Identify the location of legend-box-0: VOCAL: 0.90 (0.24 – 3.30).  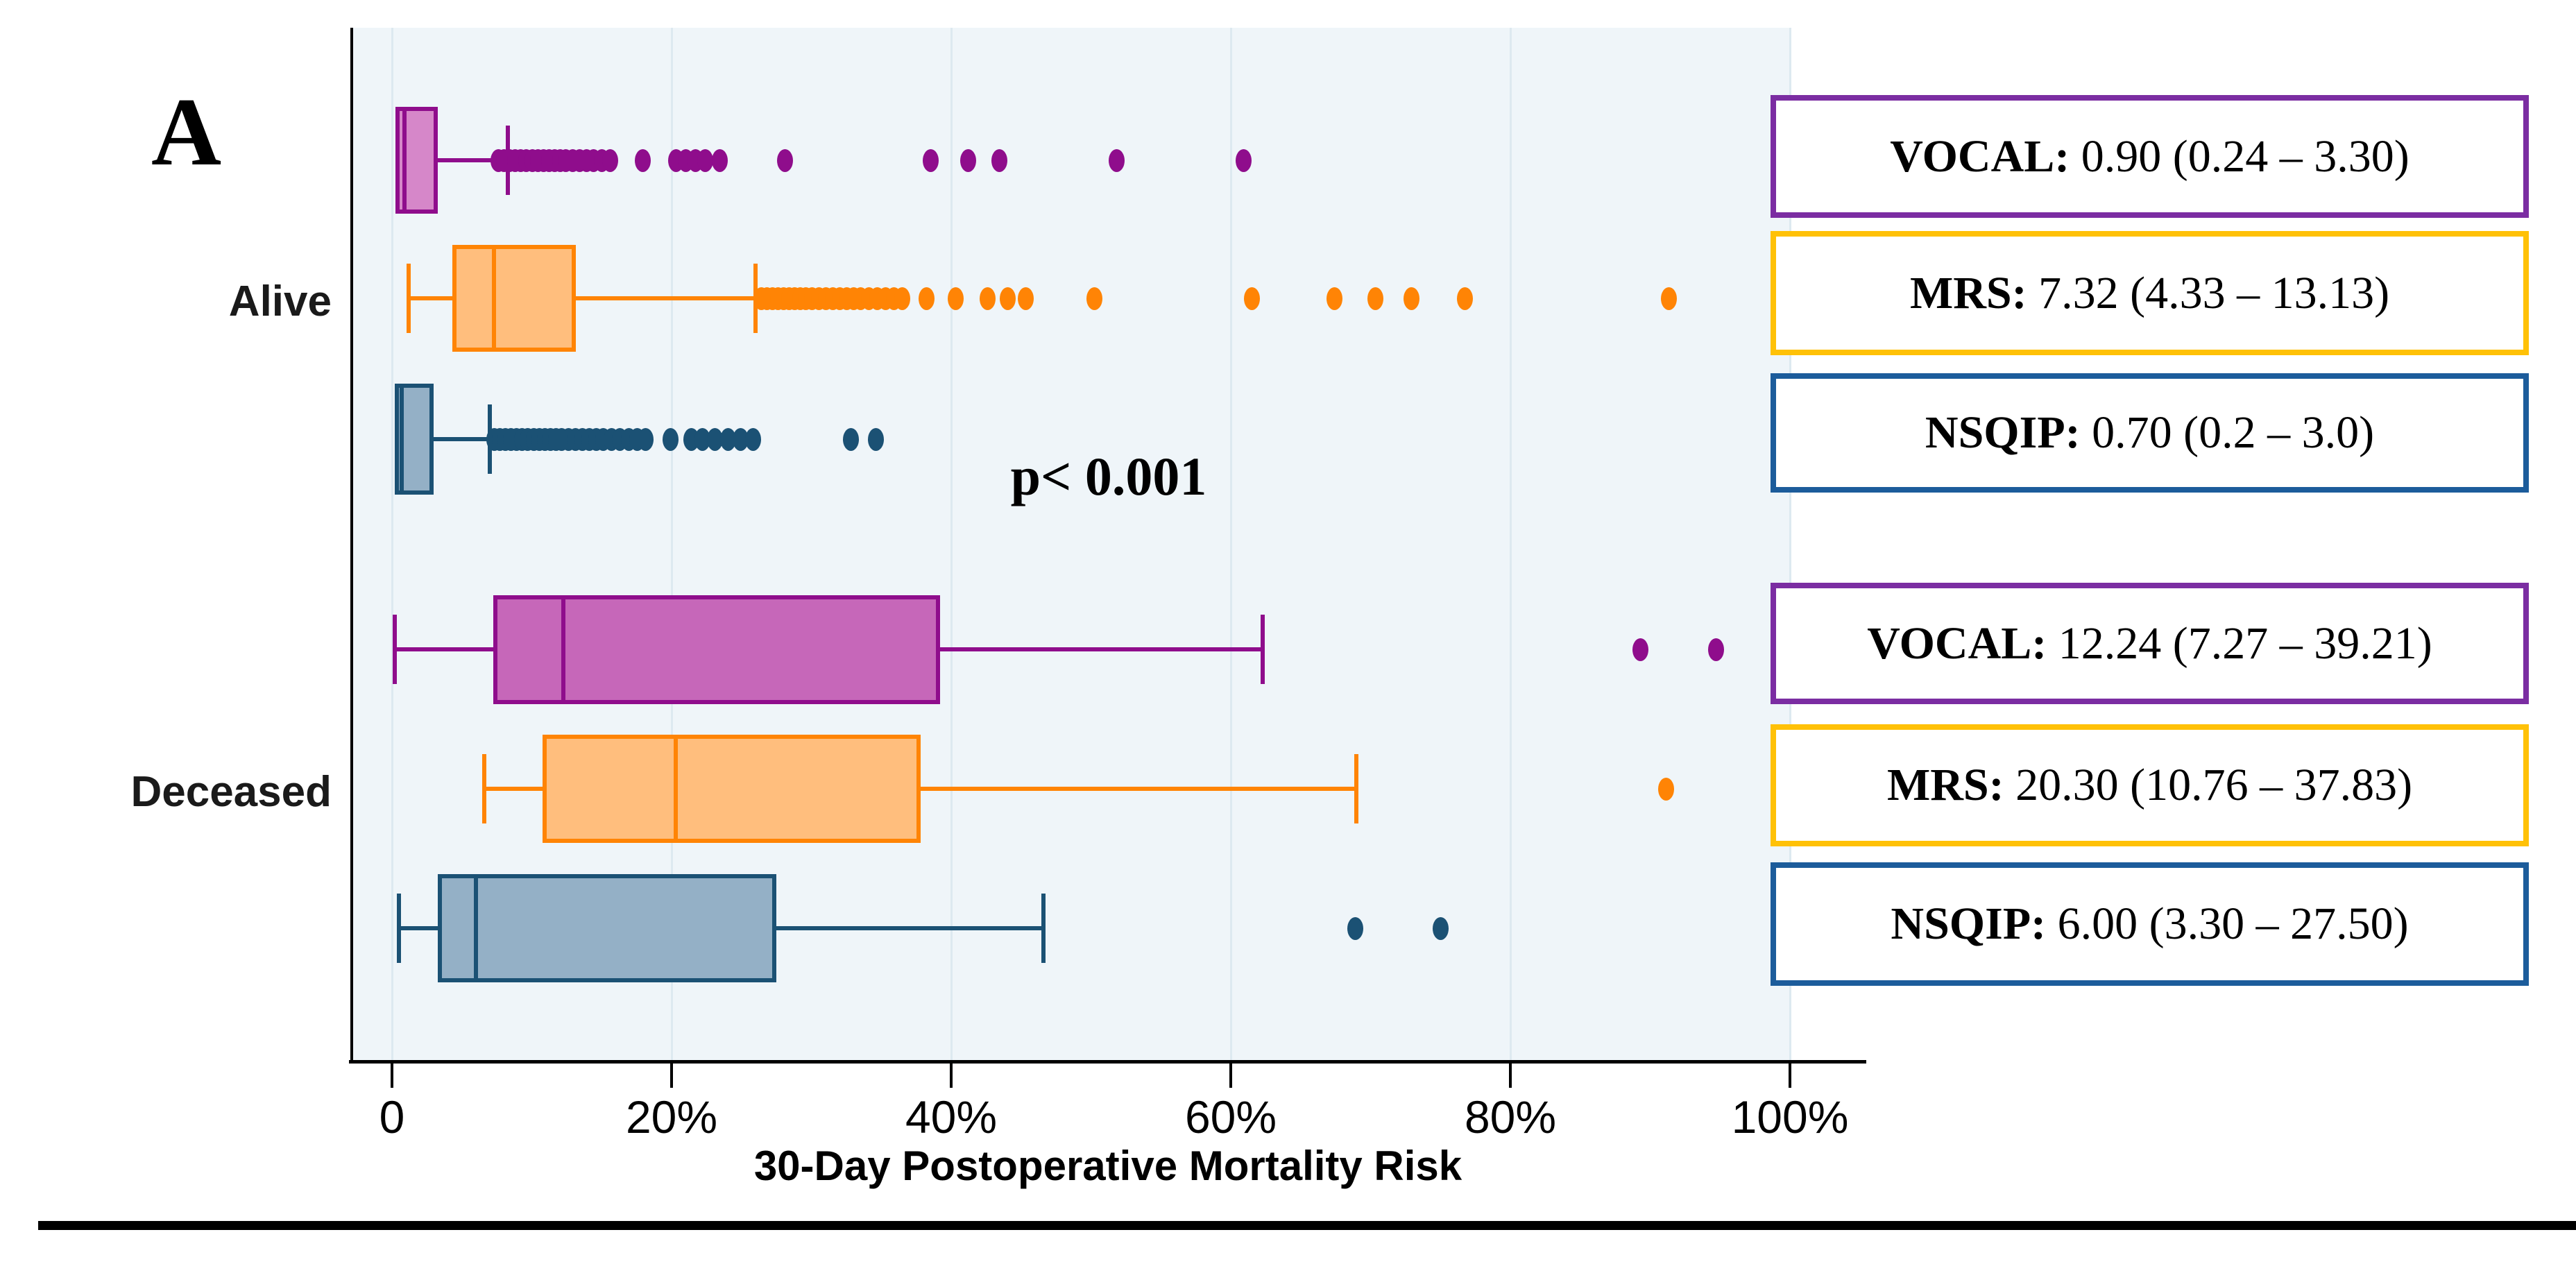
(2150, 156).